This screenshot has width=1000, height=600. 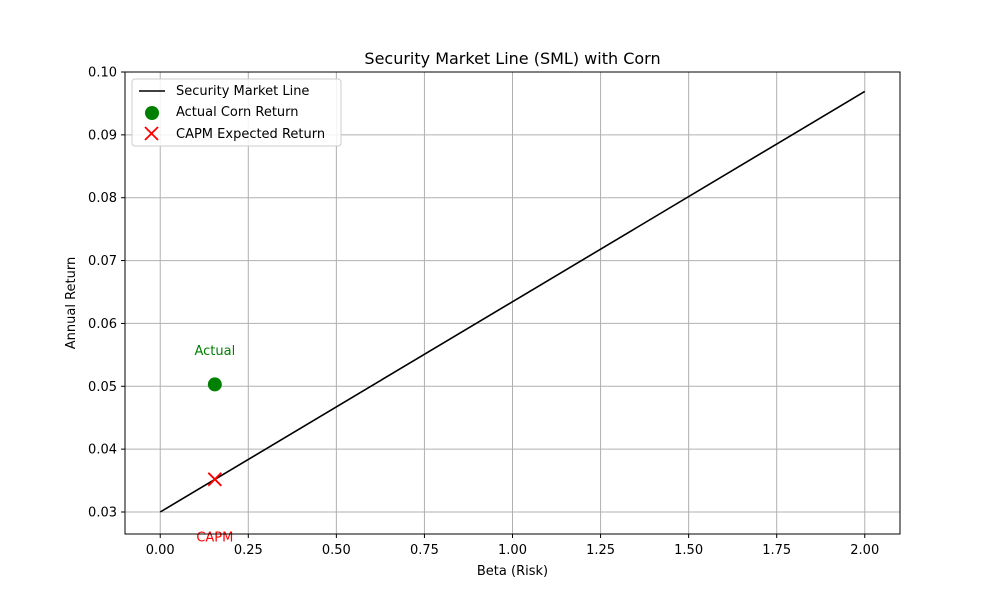 What do you see at coordinates (250, 134) in the screenshot?
I see `legend-label-capm: CAPM Expected Return` at bounding box center [250, 134].